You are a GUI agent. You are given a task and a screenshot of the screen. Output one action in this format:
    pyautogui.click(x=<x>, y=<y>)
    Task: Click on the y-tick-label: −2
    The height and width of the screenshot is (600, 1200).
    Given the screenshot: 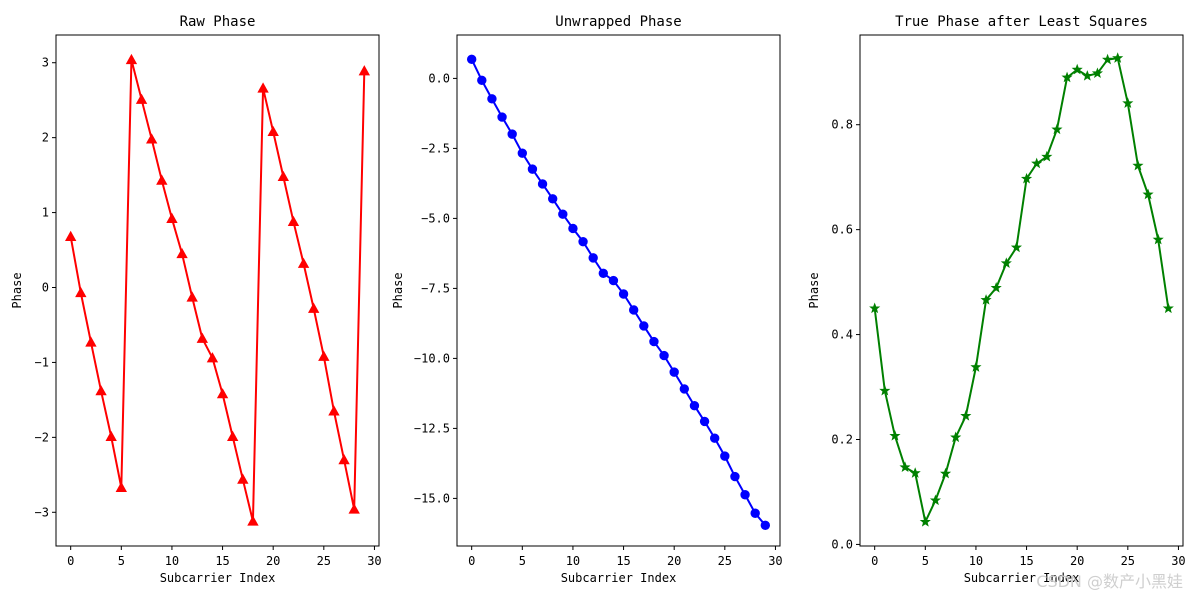 What is the action you would take?
    pyautogui.click(x=42, y=437)
    